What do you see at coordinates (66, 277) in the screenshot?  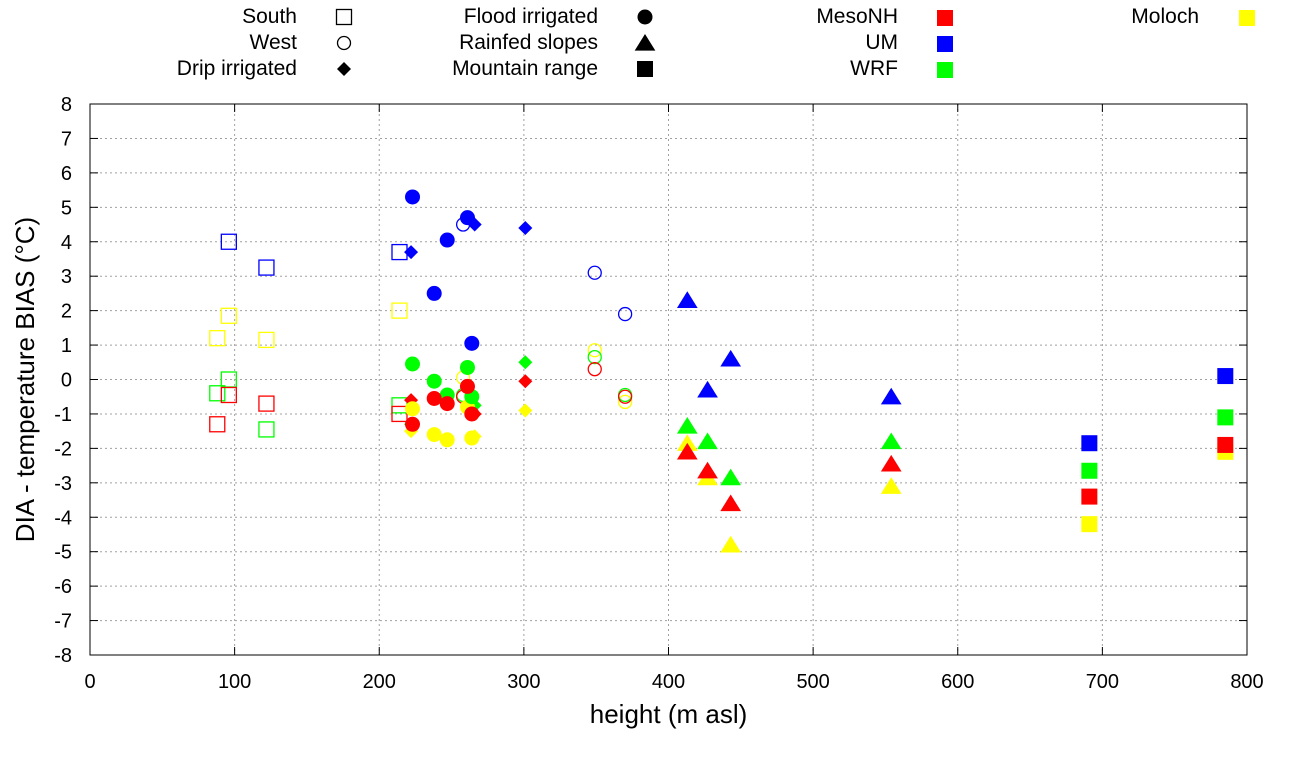 I see `y-tick-label: 3` at bounding box center [66, 277].